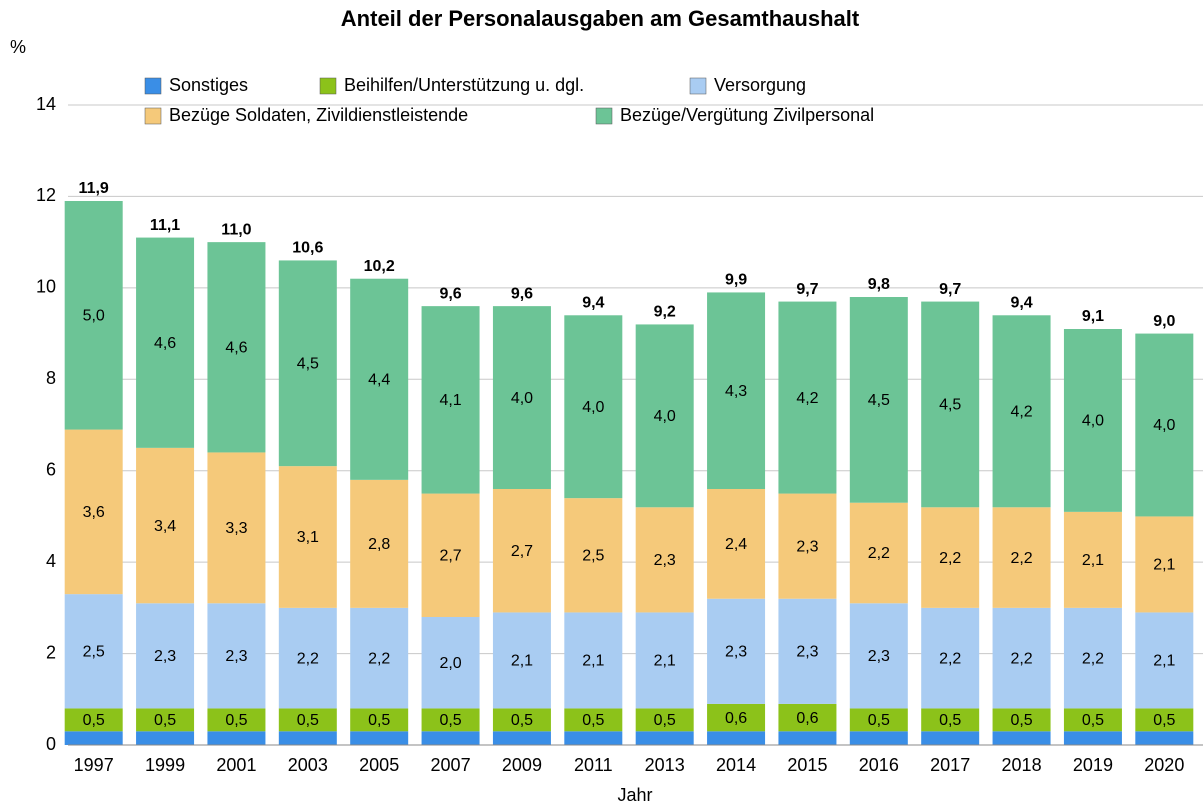 The height and width of the screenshot is (809, 1203). What do you see at coordinates (879, 765) in the screenshot?
I see `x-tick-label: 2016` at bounding box center [879, 765].